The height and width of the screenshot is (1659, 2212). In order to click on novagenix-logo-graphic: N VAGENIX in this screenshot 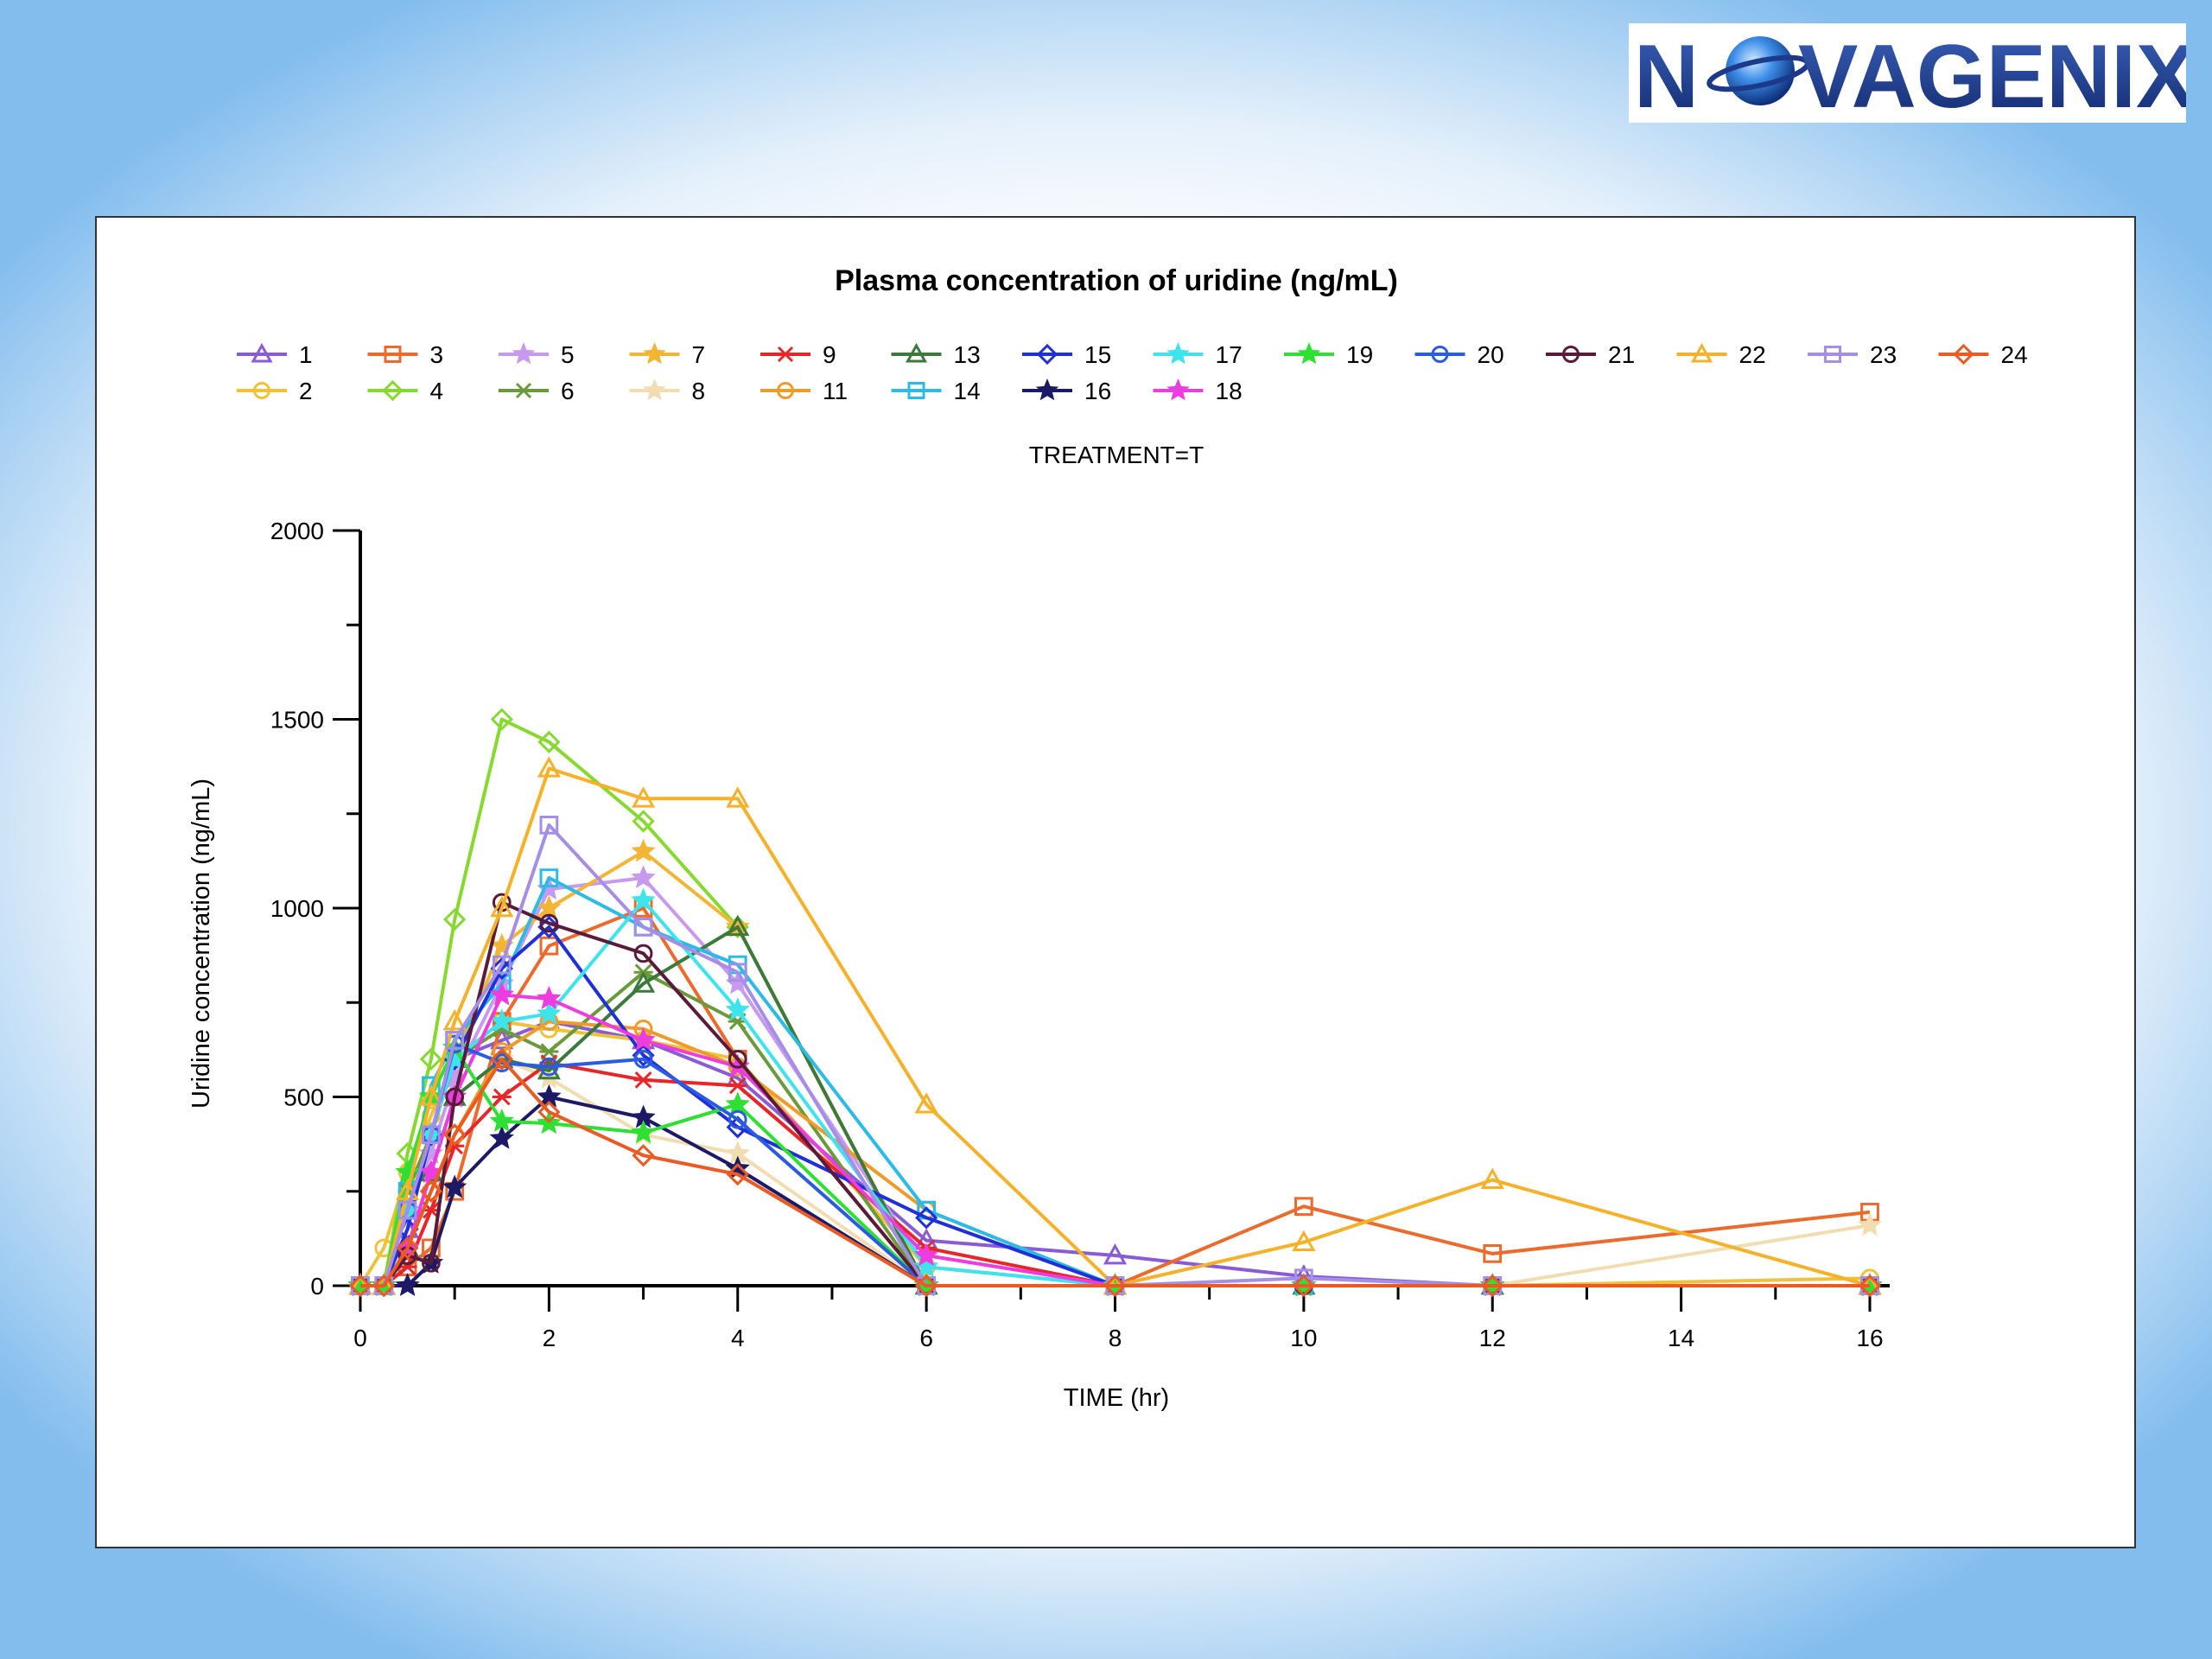, I will do `click(1915, 77)`.